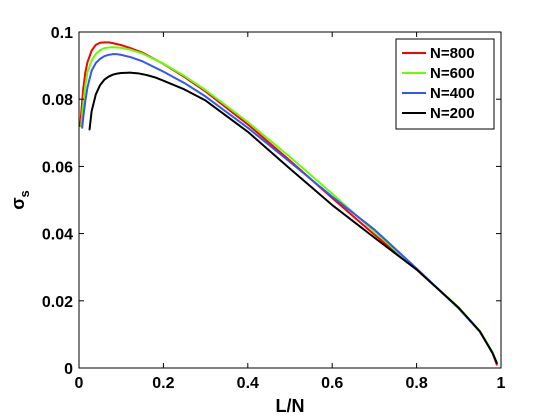 Image resolution: width=554 pixels, height=419 pixels. Describe the element at coordinates (79, 383) in the screenshot. I see `x-tick-label: 0` at that location.